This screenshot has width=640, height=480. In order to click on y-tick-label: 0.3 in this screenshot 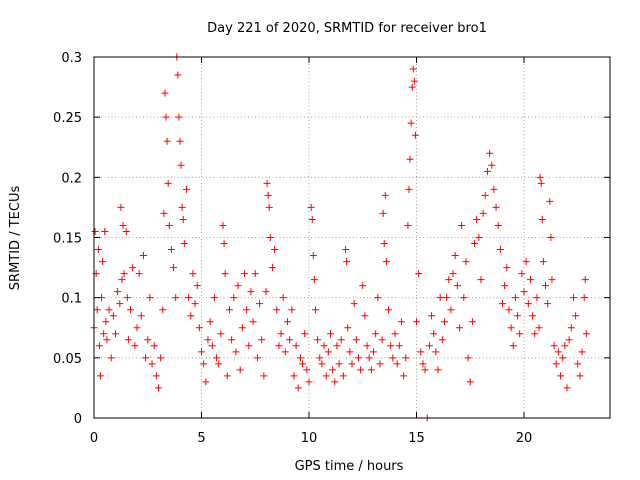, I will do `click(71, 58)`.